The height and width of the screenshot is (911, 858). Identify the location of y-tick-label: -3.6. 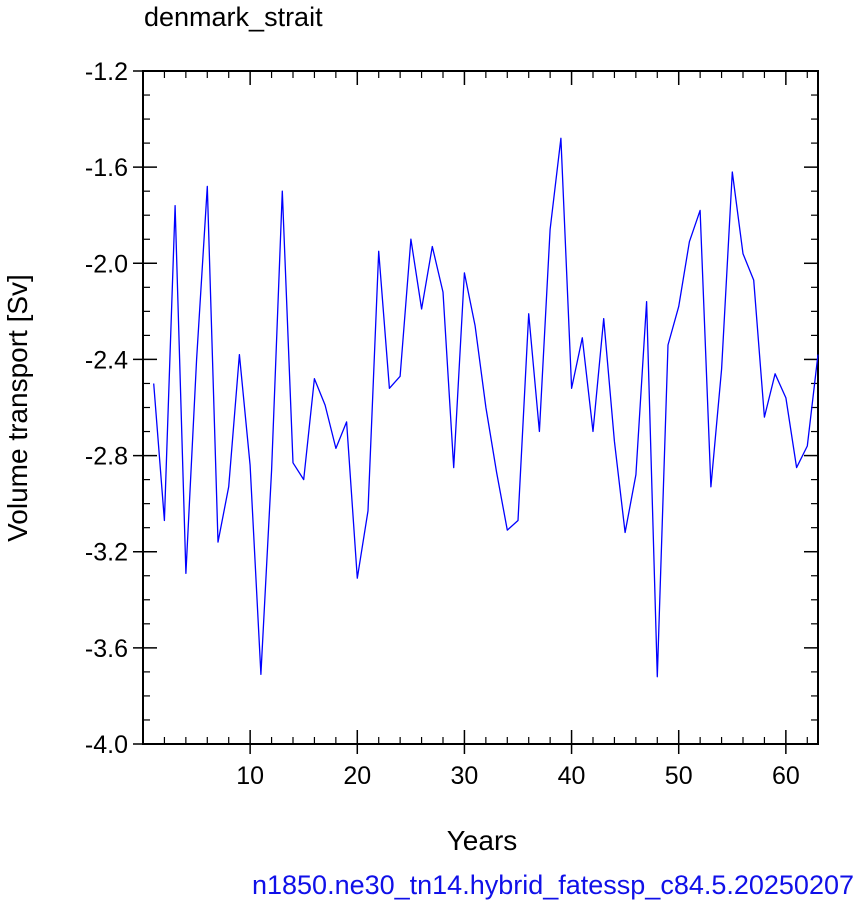
(106, 649).